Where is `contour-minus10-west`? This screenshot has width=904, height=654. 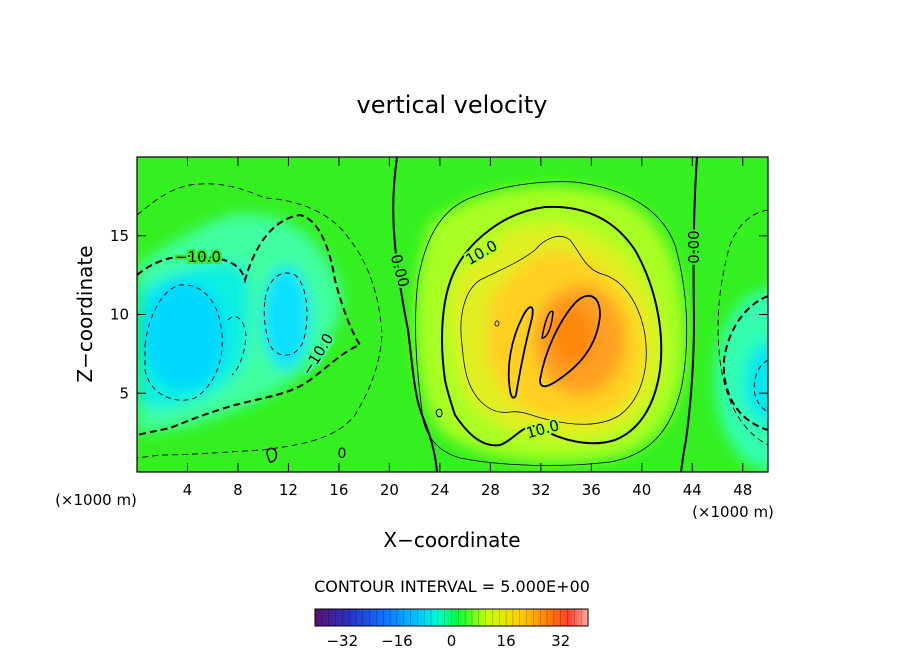 contour-minus10-west is located at coordinates (249, 324).